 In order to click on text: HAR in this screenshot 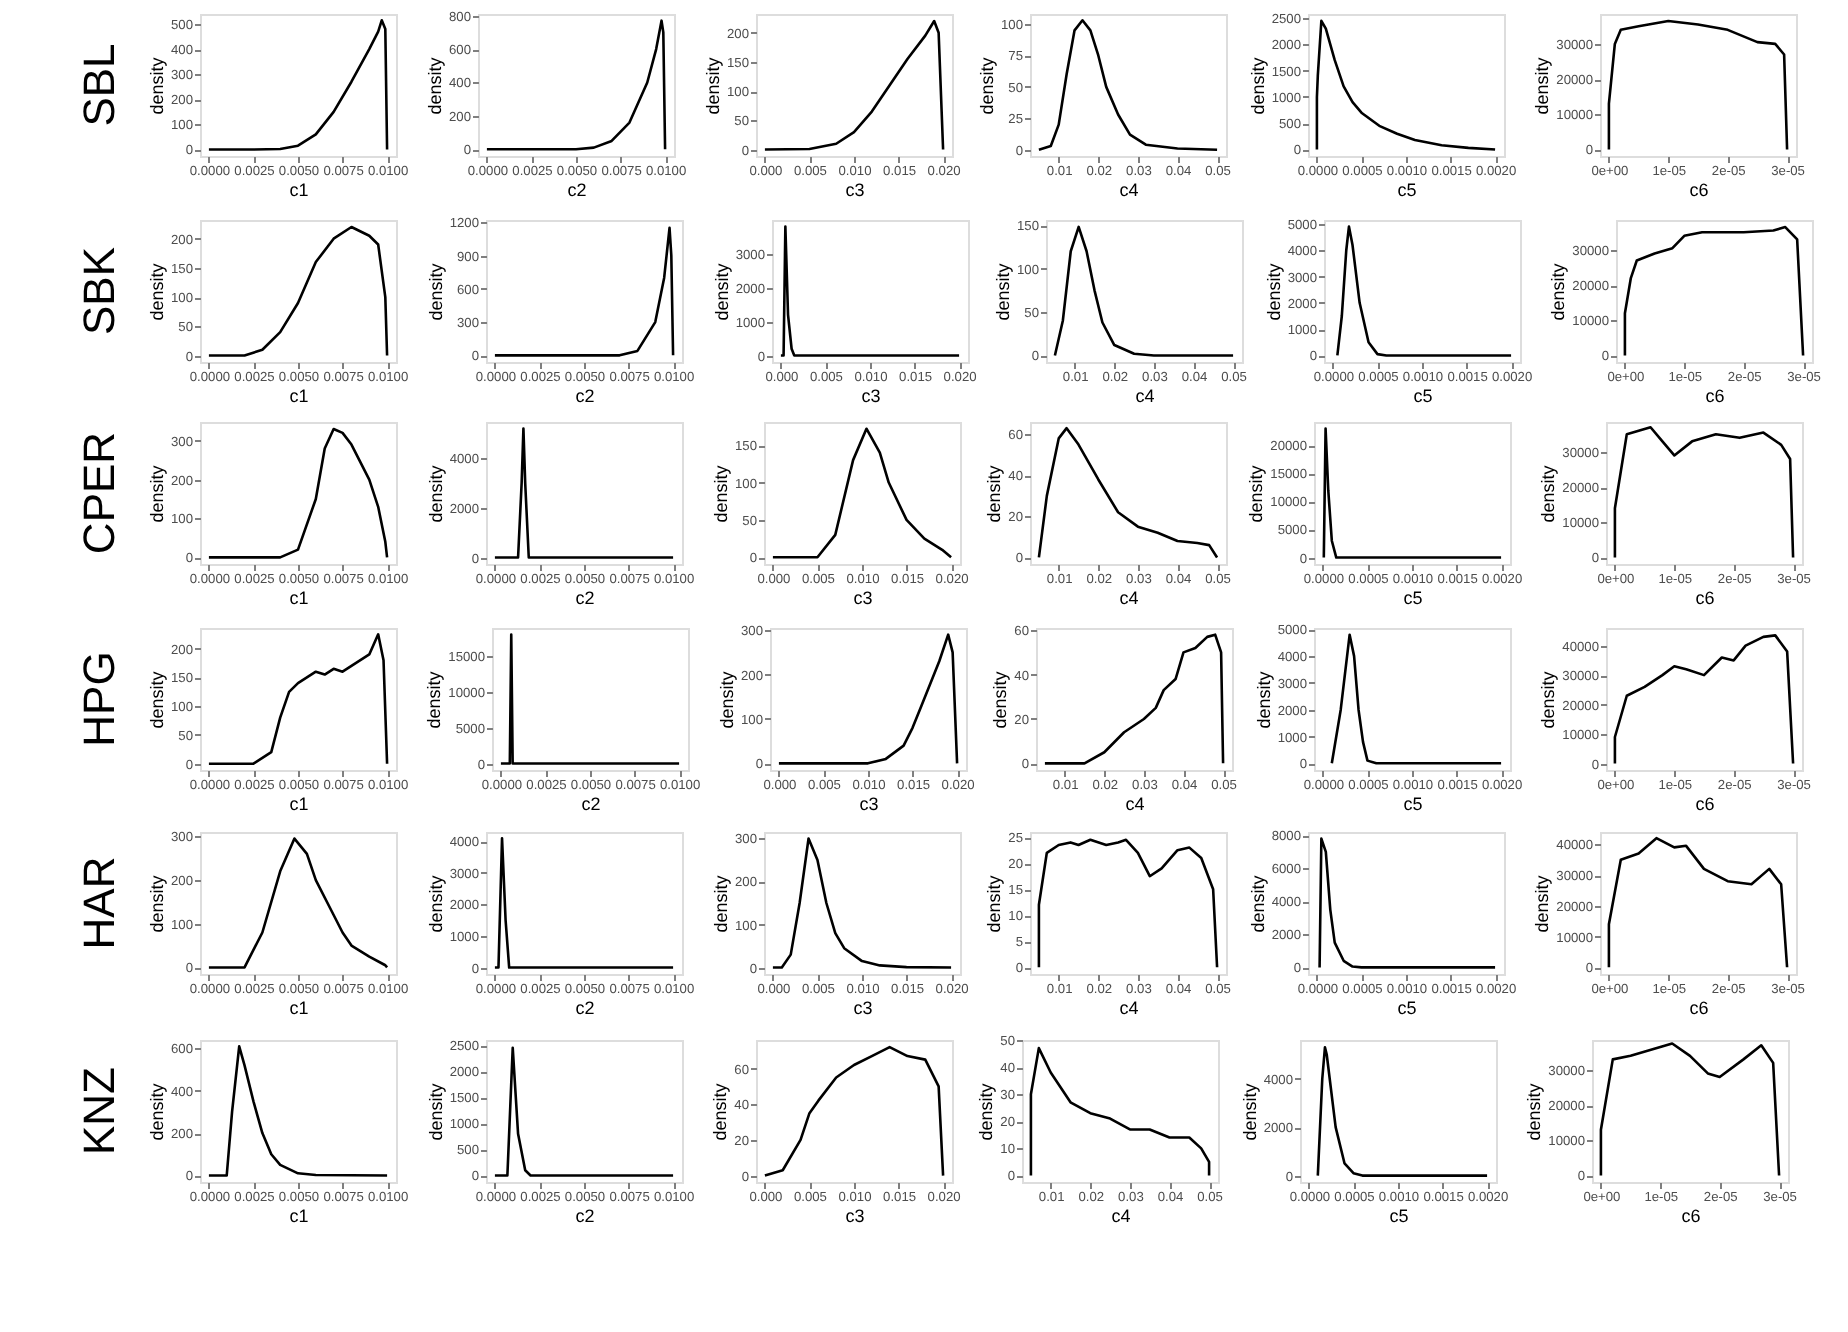, I will do `click(99, 903)`.